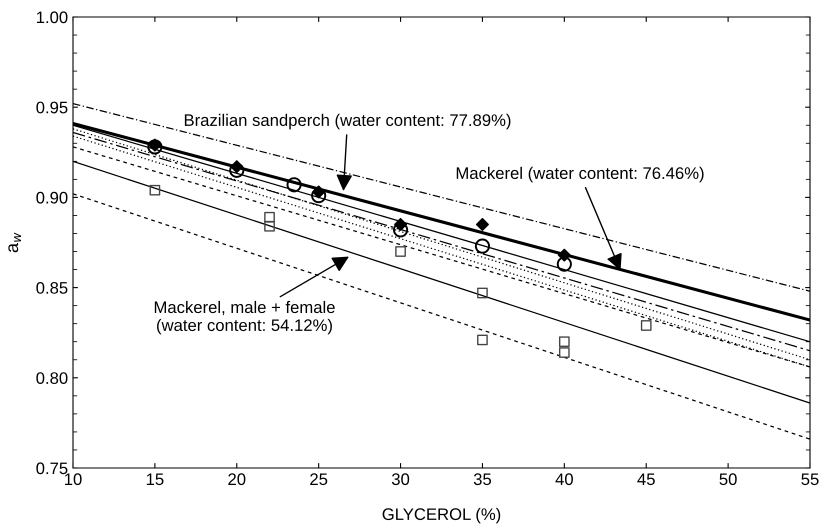  What do you see at coordinates (52, 17) in the screenshot?
I see `y-tick-label: 1.00` at bounding box center [52, 17].